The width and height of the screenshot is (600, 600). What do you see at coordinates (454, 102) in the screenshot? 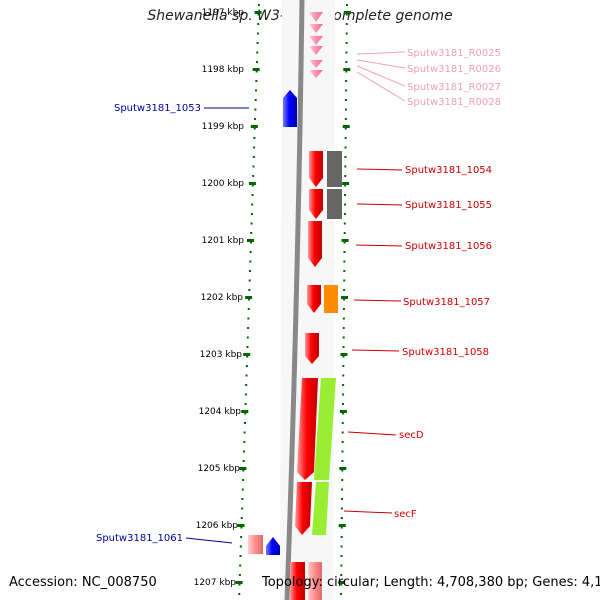
I see `label-r0028: Sputw3181_R0028` at bounding box center [454, 102].